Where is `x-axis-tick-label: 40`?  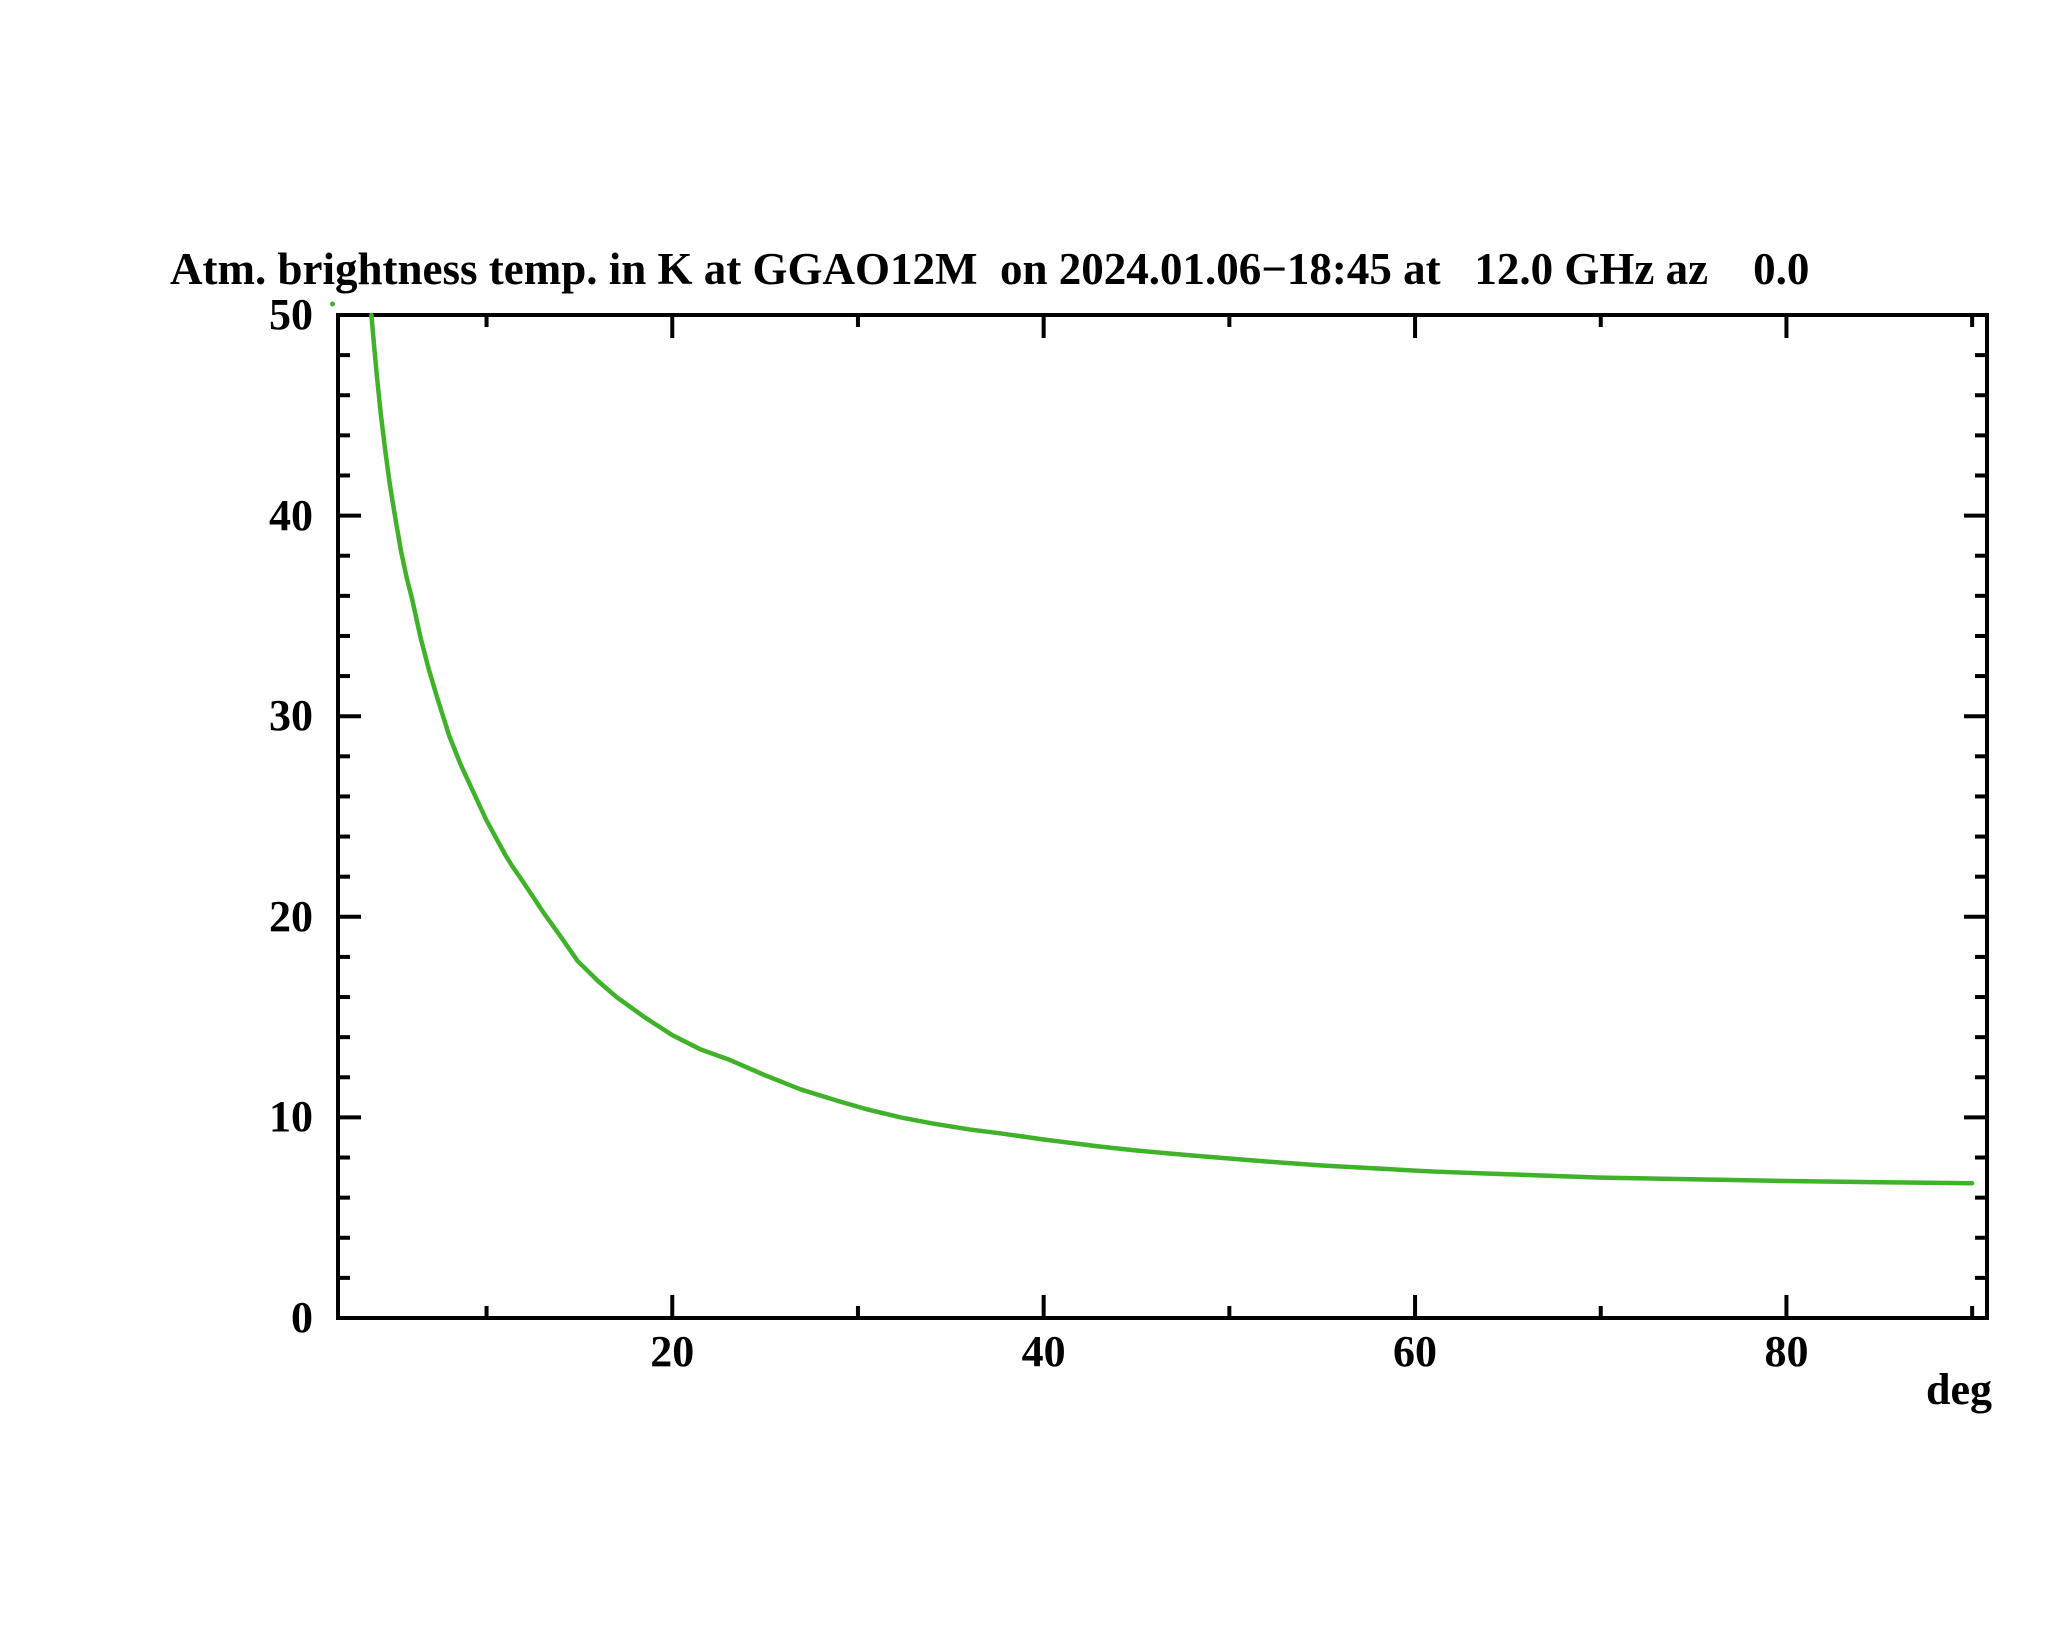 x-axis-tick-label: 40 is located at coordinates (1043, 1351).